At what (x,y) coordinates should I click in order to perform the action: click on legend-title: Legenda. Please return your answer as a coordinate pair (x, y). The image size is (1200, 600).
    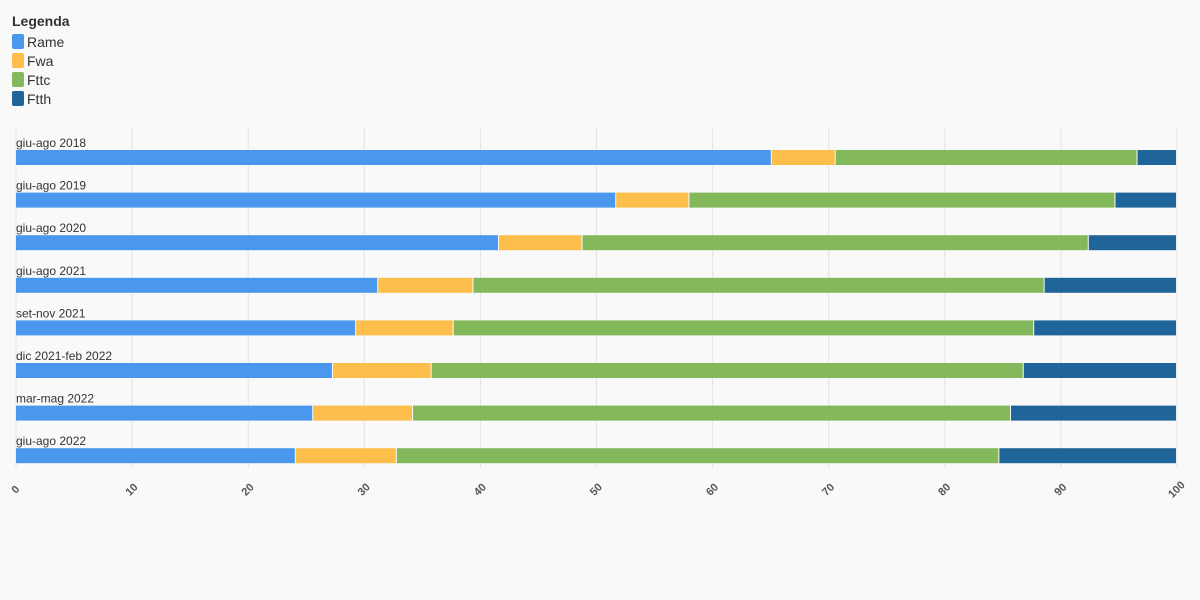
    Looking at the image, I should click on (41, 21).